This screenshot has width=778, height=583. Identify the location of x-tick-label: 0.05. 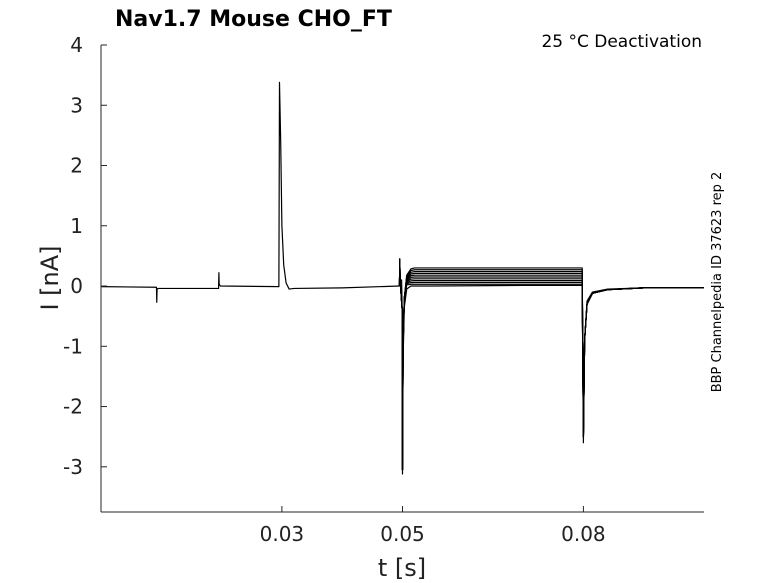
(402, 534).